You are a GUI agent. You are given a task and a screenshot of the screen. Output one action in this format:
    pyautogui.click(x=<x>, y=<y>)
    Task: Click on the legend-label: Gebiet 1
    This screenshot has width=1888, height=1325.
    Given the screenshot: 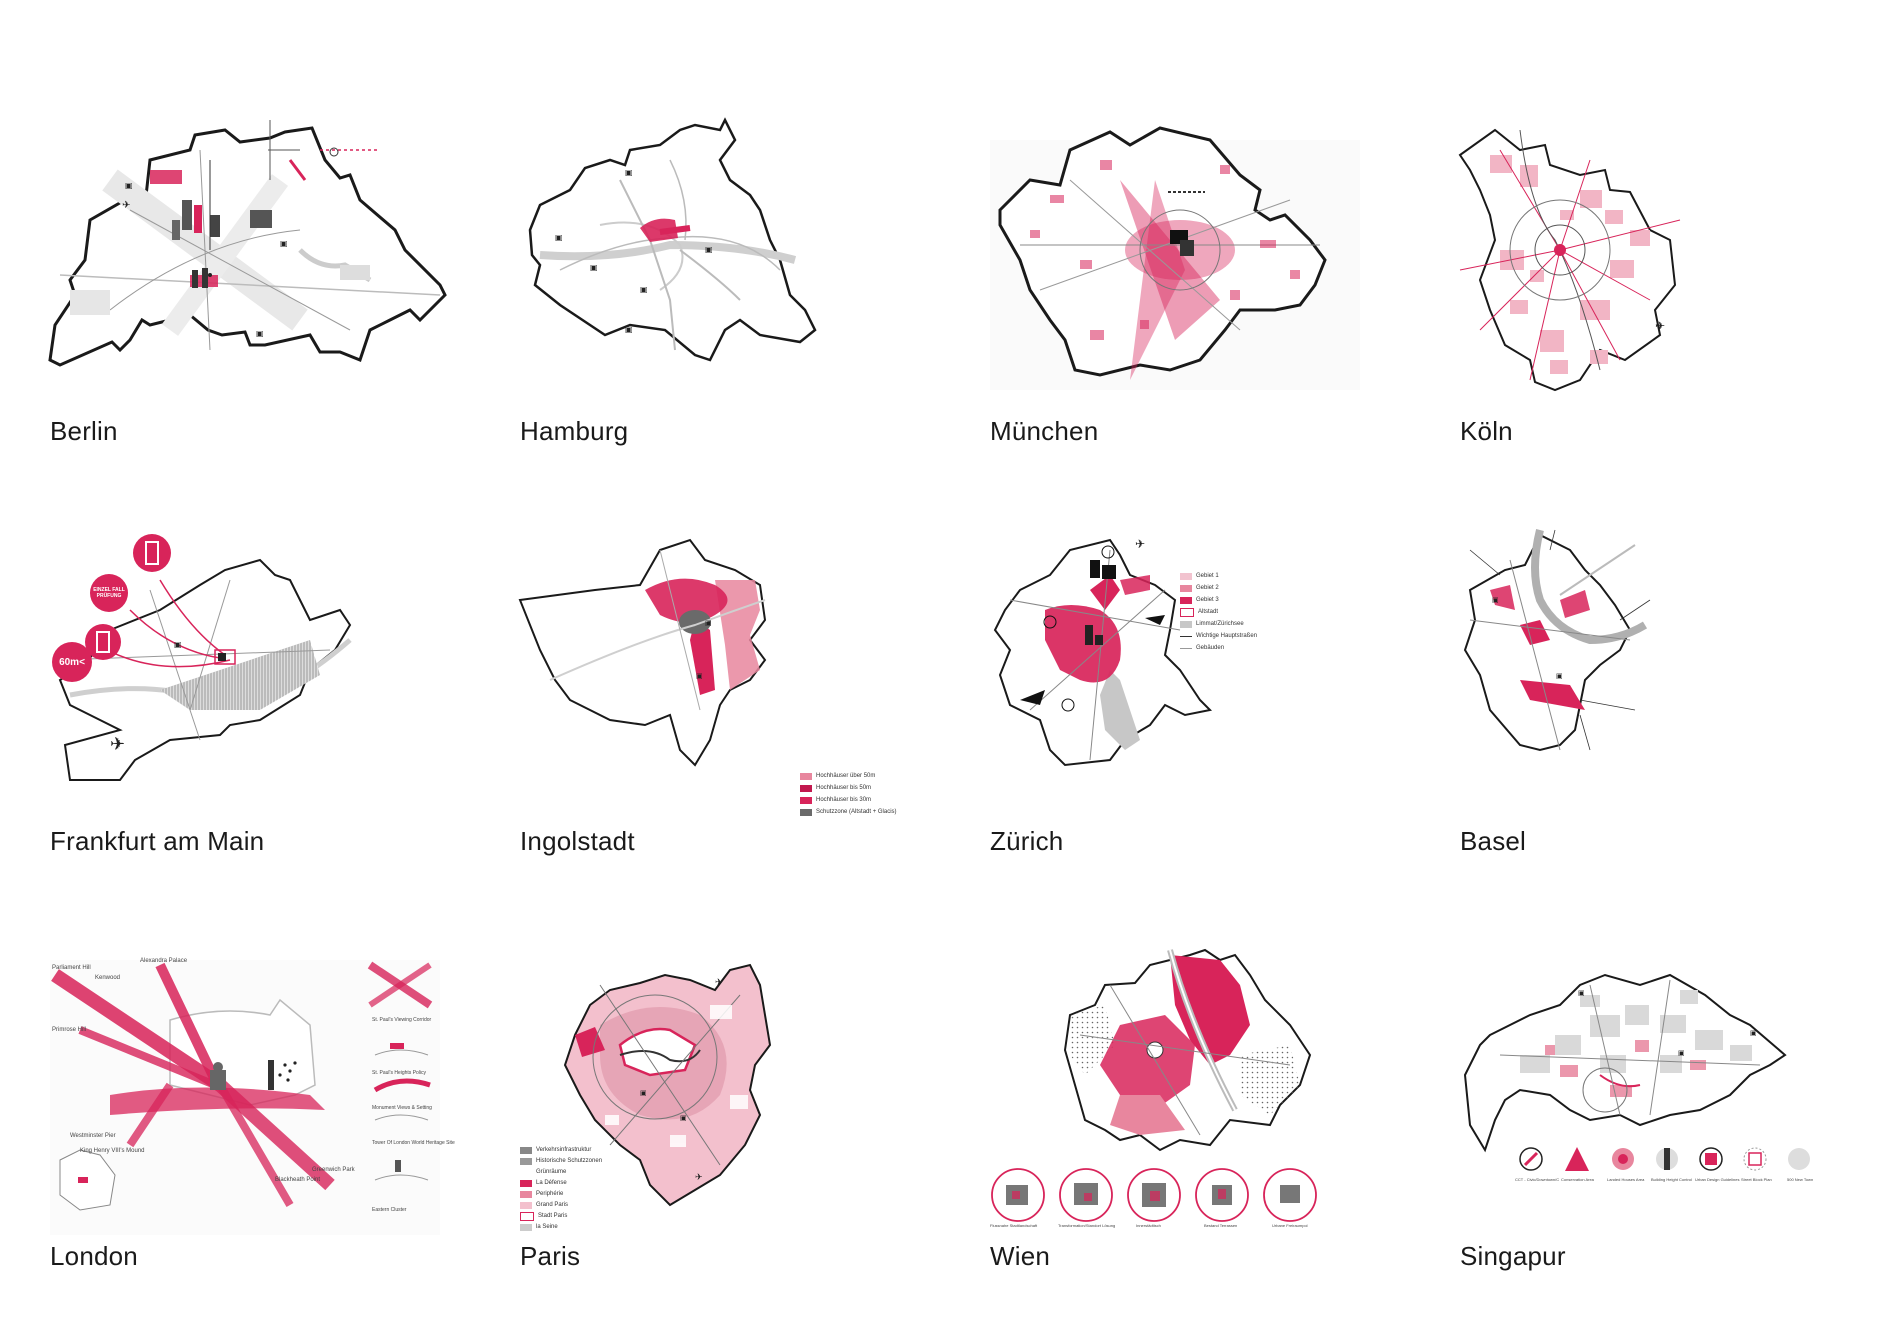 What is the action you would take?
    pyautogui.click(x=1207, y=576)
    